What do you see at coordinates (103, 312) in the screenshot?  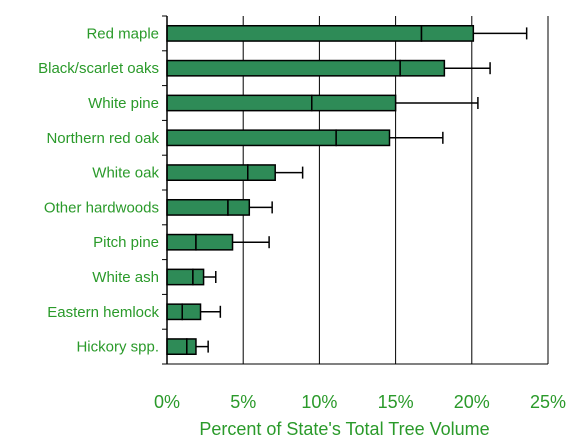 I see `category-label: Eastern hemlock` at bounding box center [103, 312].